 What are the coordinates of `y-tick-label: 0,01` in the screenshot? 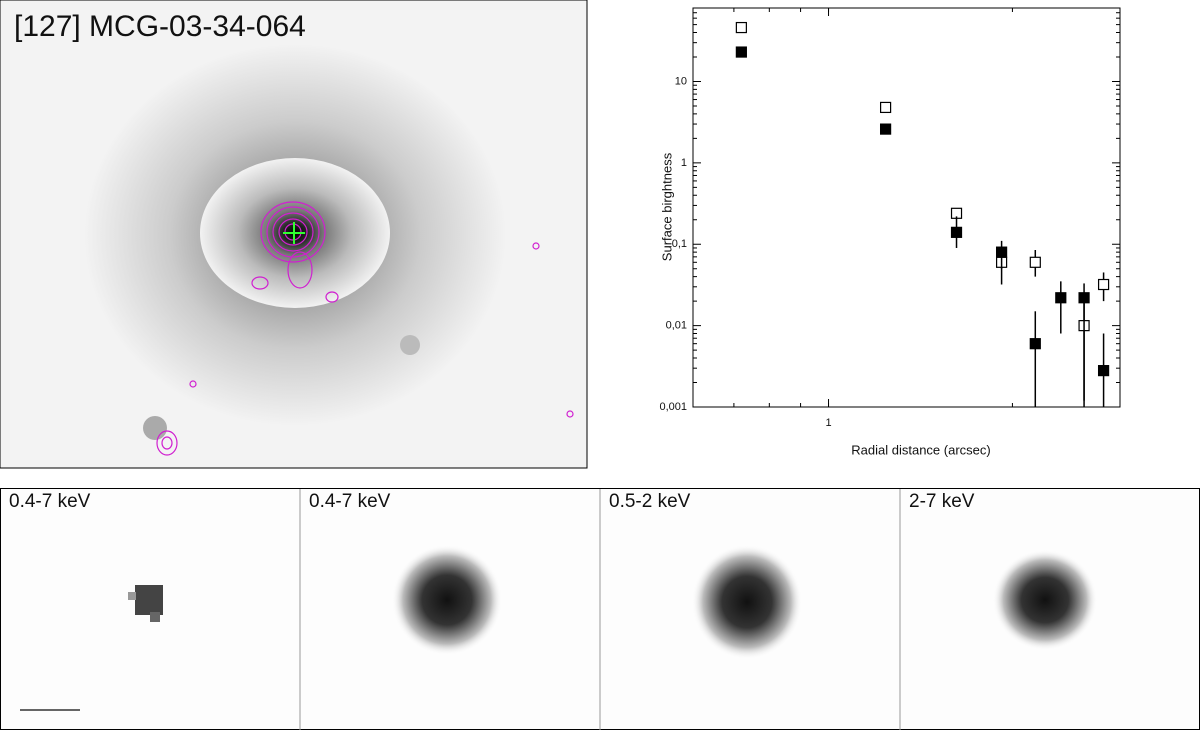 It's located at (676, 326).